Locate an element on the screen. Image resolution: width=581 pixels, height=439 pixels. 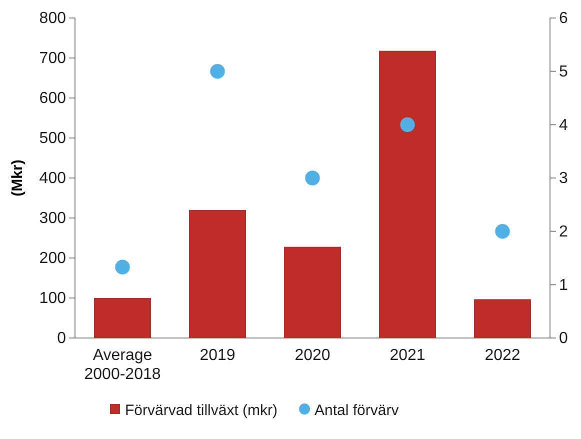
y2-tick-label: 0 is located at coordinates (563, 339).